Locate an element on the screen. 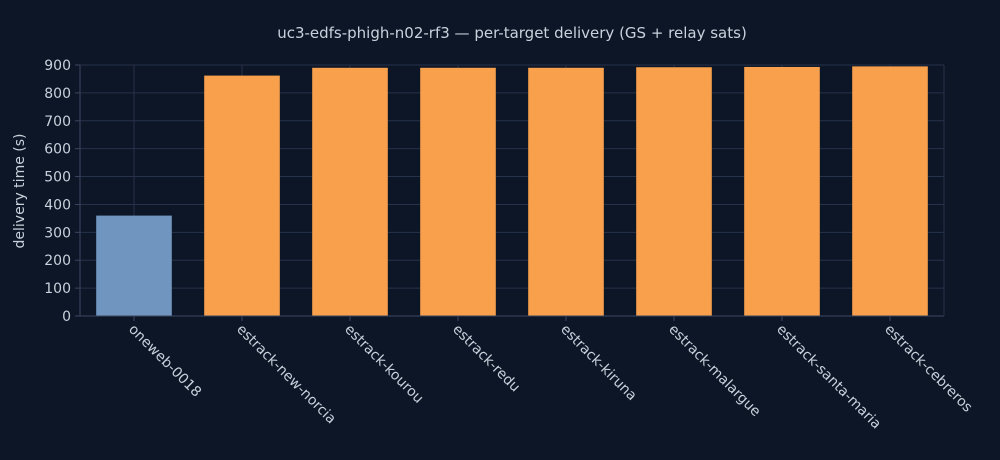 This screenshot has height=460, width=1000. y-tick-label-4: 400 is located at coordinates (57, 205).